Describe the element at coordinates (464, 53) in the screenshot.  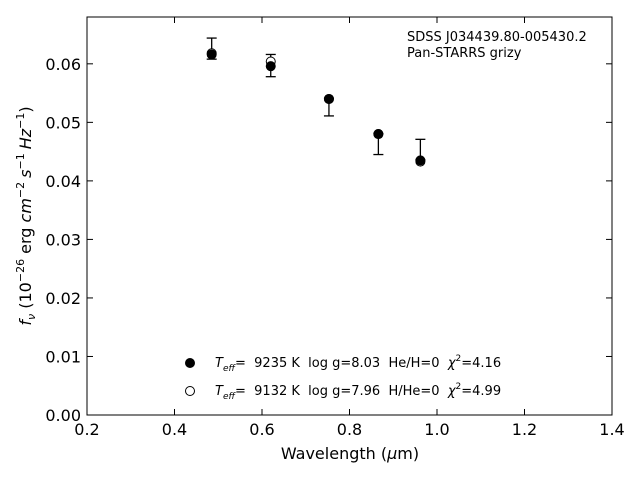
I see `chart-annotation-line2: Pan-STARRS grizy` at that location.